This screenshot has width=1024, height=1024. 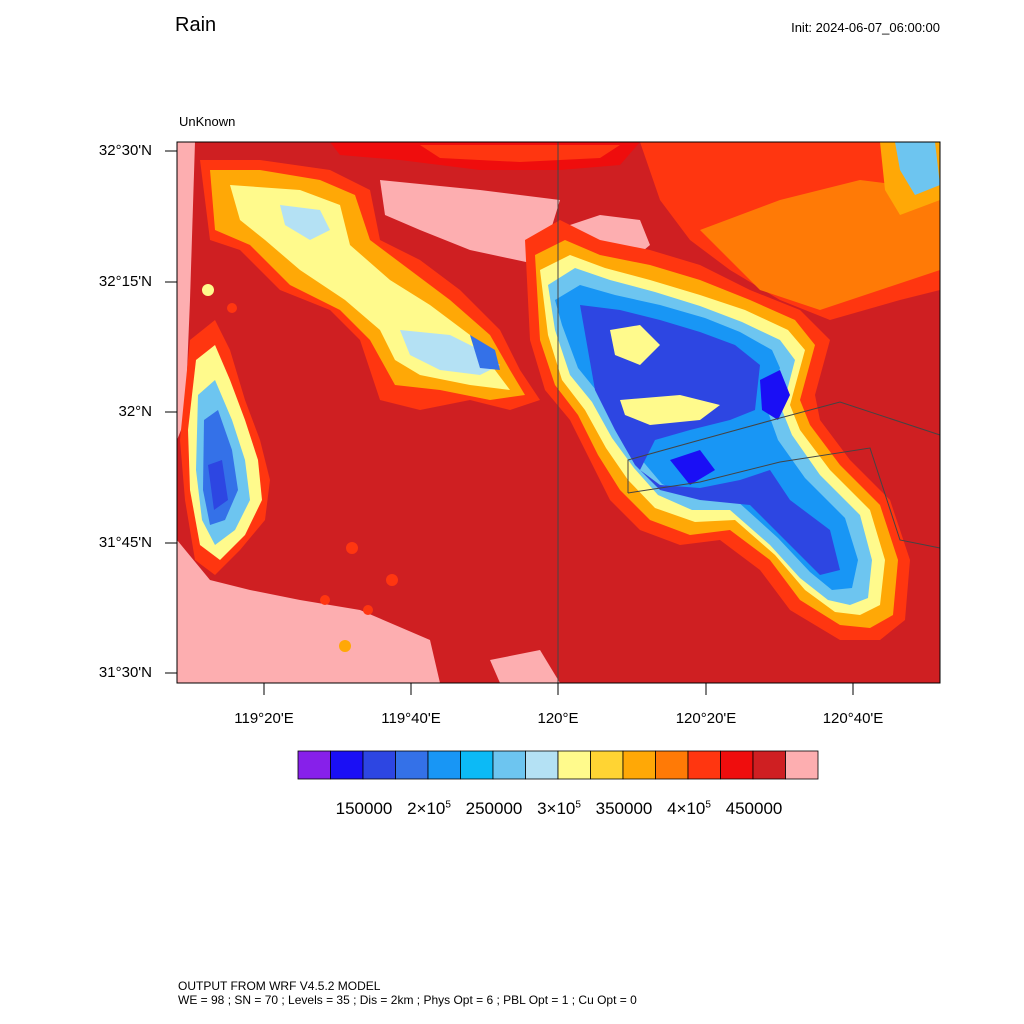 I want to click on lon-label: 120°20'E, so click(x=706, y=718).